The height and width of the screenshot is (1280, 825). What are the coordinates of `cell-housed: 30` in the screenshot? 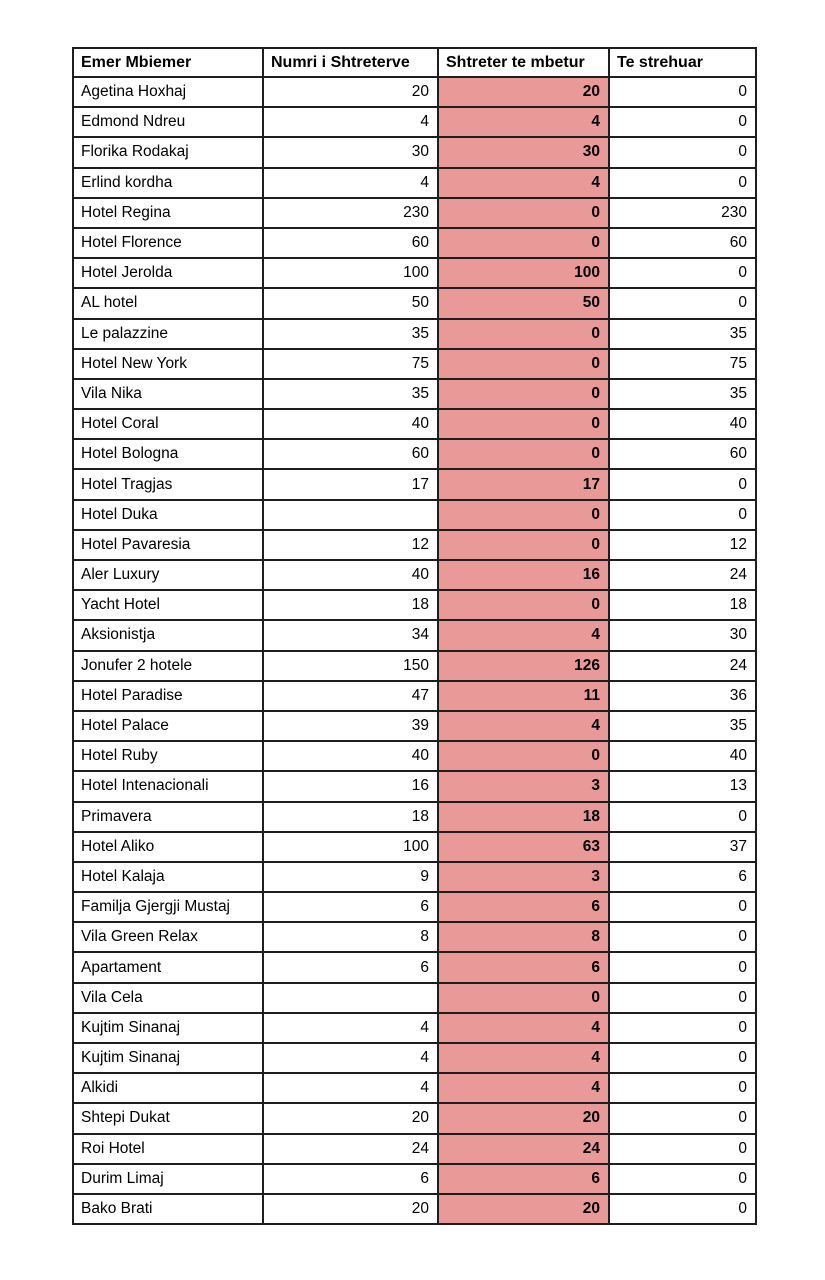 It's located at (682, 635).